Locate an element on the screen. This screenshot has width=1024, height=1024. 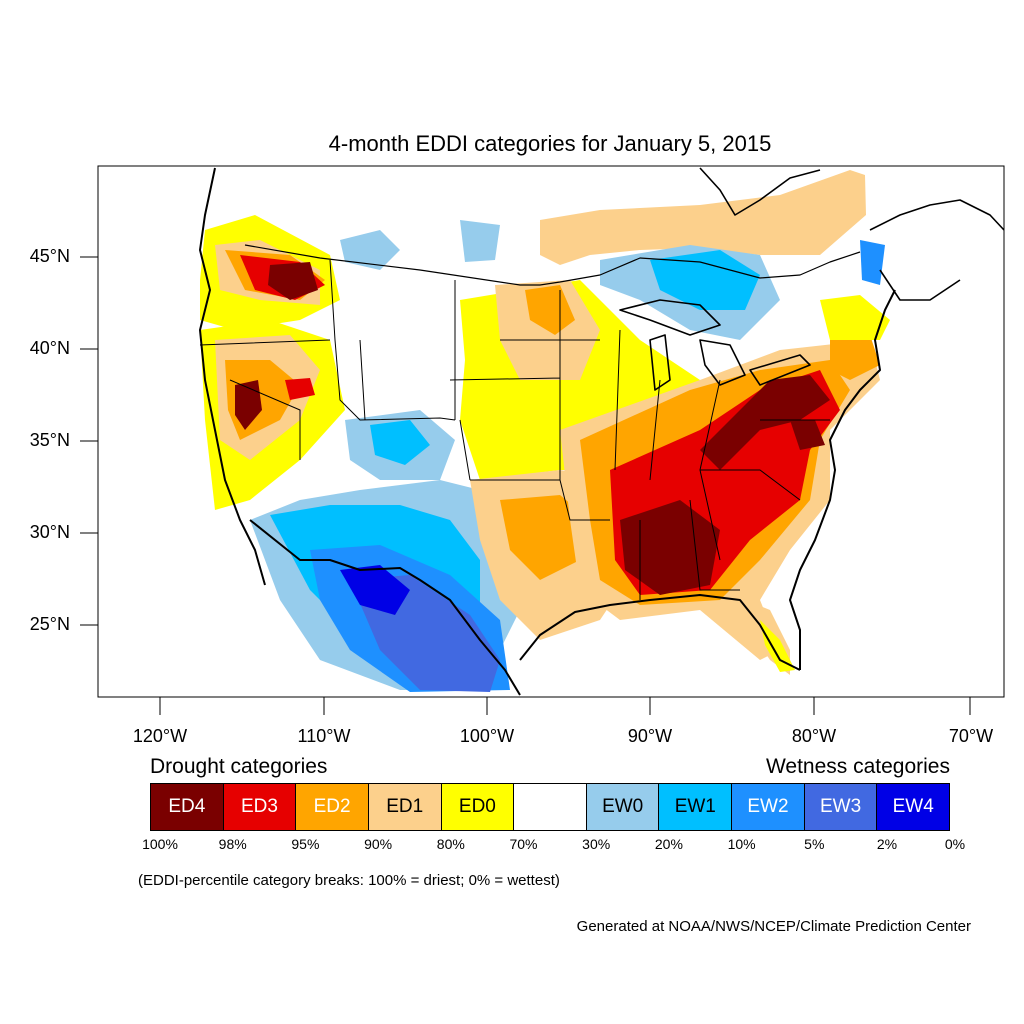
newengland-ed2 is located at coordinates (855, 357).